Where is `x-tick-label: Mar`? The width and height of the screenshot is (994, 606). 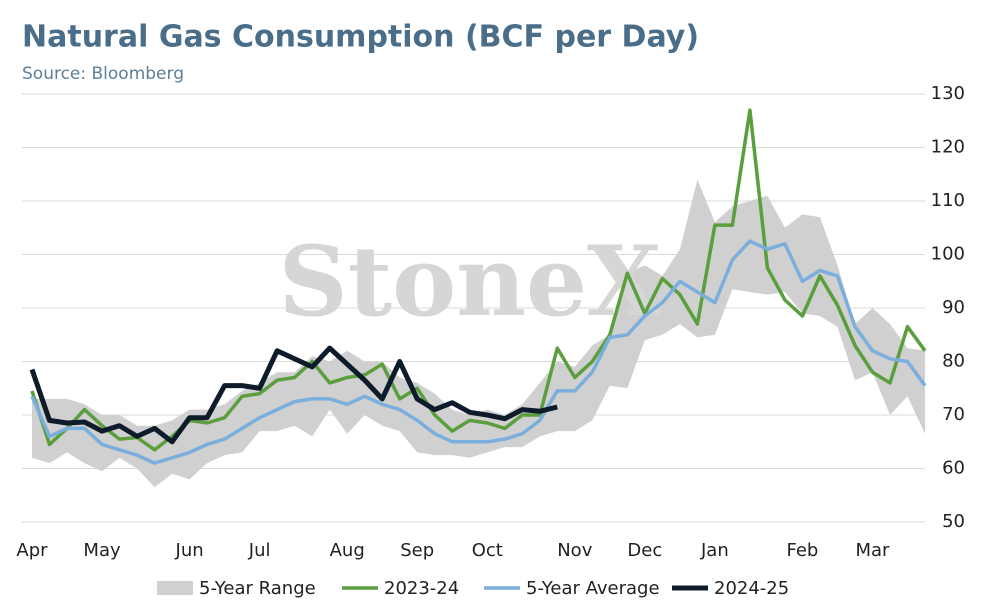
x-tick-label: Mar is located at coordinates (872, 550).